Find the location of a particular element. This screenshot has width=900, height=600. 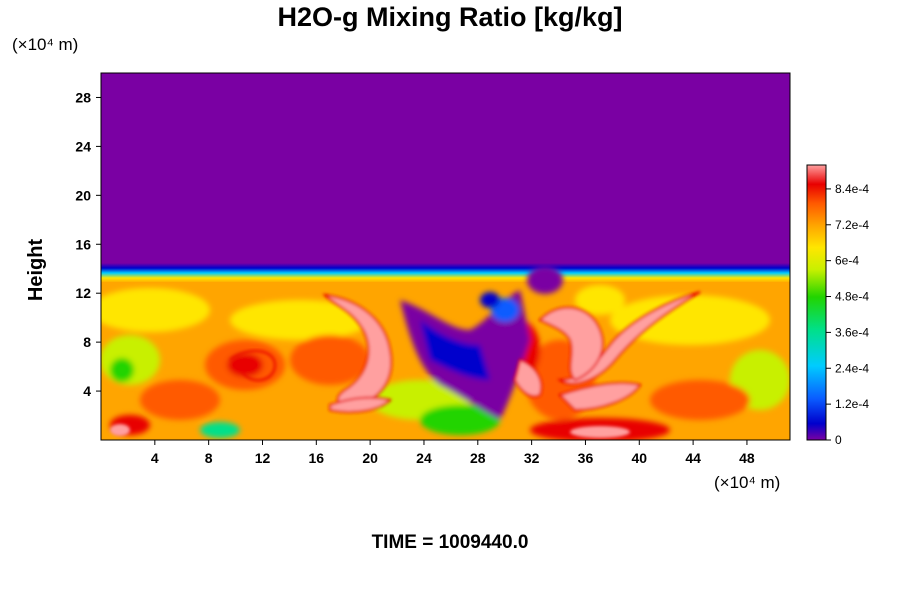

x-tick-label: 16 is located at coordinates (317, 458).